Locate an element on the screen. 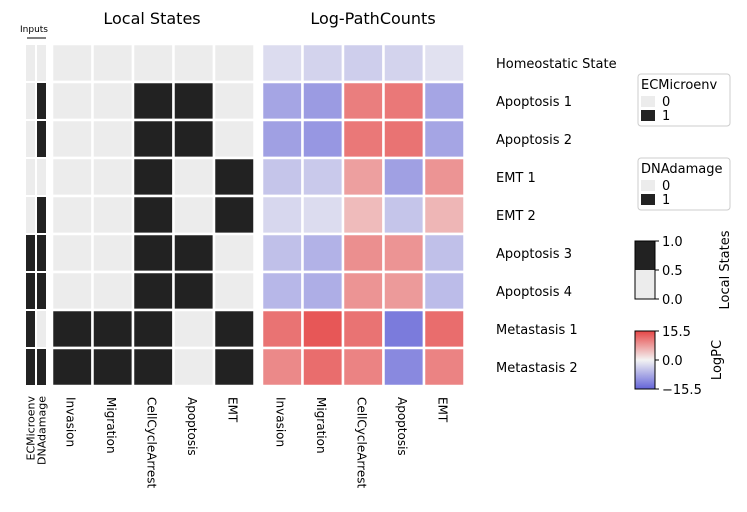 The image size is (747, 512). row-label: EMT 1 is located at coordinates (516, 178).